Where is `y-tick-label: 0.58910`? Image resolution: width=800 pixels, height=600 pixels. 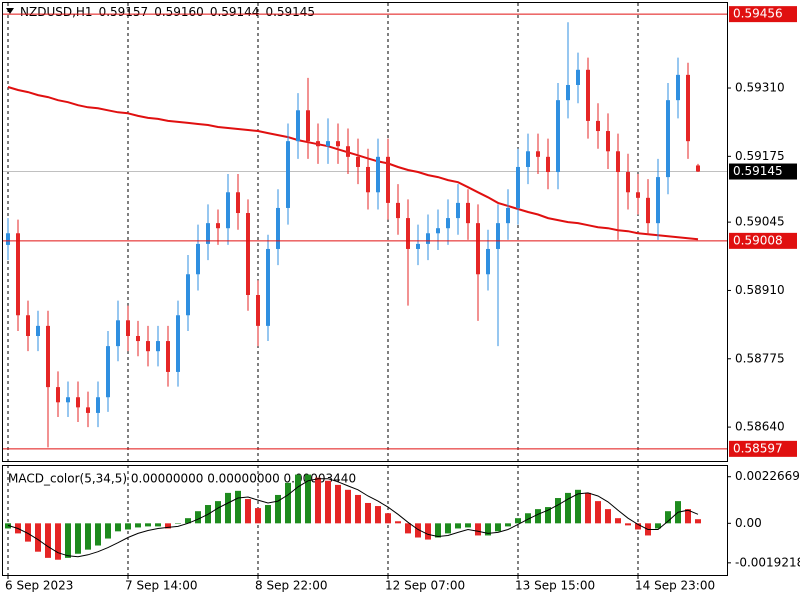
y-tick-label: 0.58910 is located at coordinates (760, 290).